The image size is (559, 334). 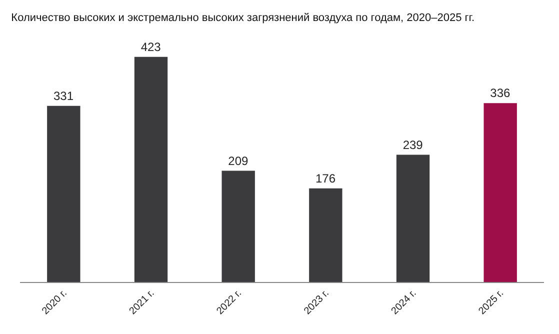 I want to click on data-label: 209, so click(x=238, y=161).